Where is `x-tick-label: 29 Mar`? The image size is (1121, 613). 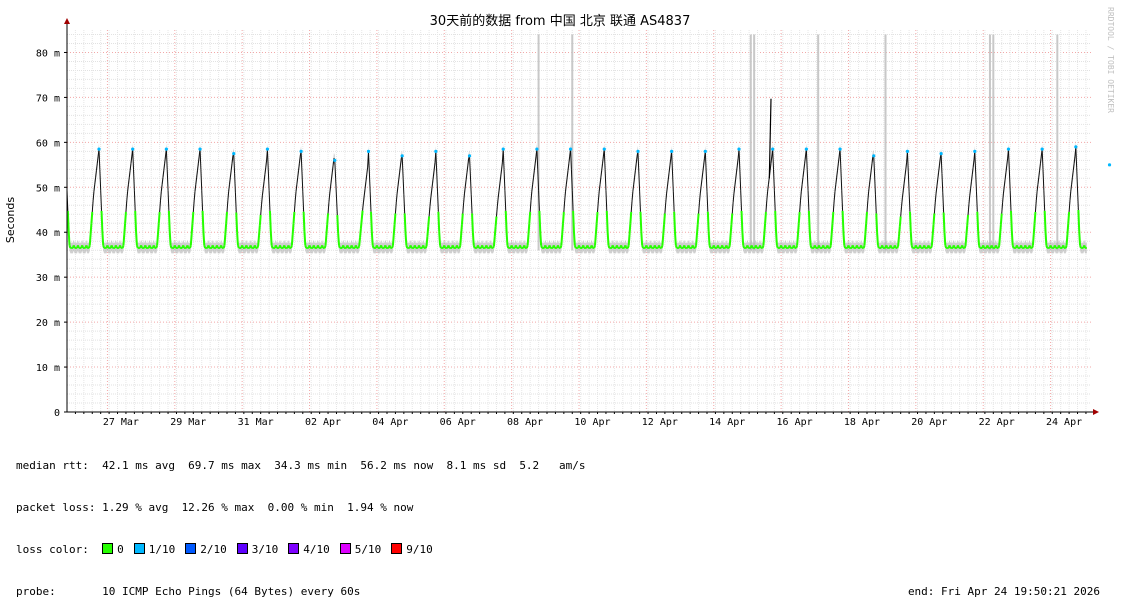
x-tick-label: 29 Mar is located at coordinates (188, 422).